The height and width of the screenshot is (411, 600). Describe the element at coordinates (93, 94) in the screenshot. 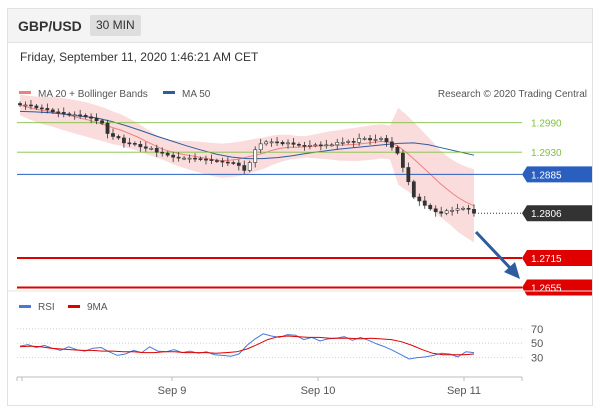

I see `ma20-legend-label: MA 20 + Bollinger Bands` at that location.